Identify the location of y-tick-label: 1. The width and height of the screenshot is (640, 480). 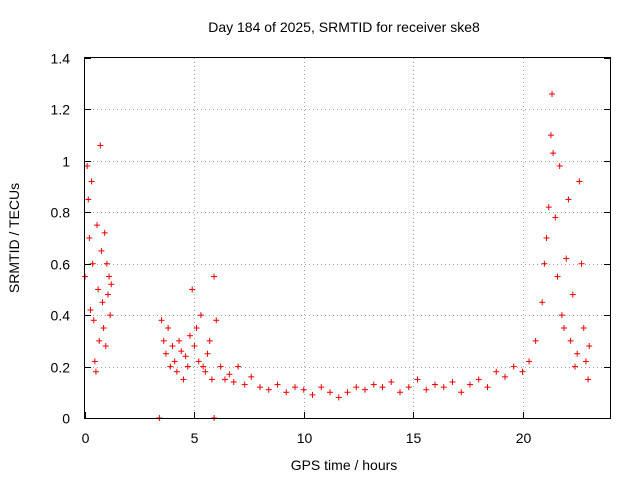
(66, 162).